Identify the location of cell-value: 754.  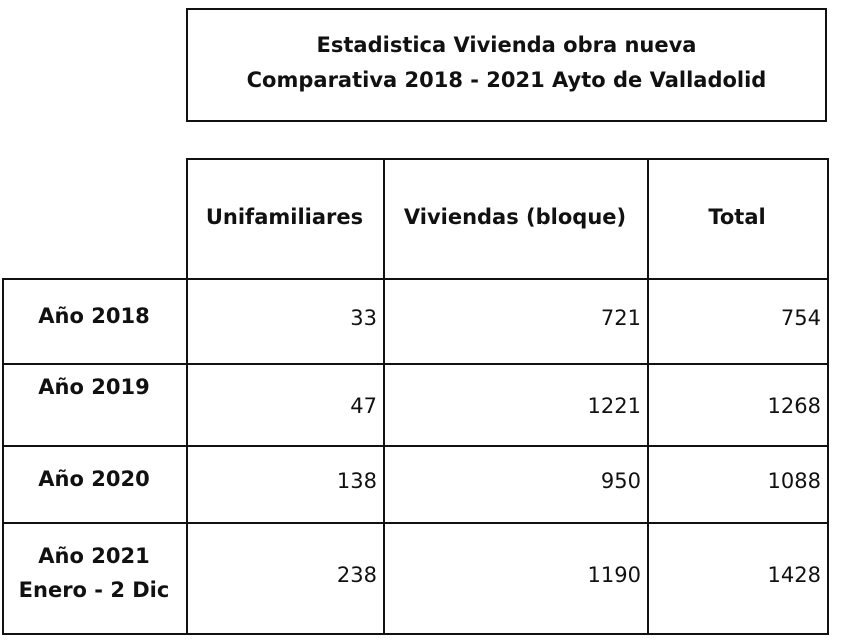
(800, 317).